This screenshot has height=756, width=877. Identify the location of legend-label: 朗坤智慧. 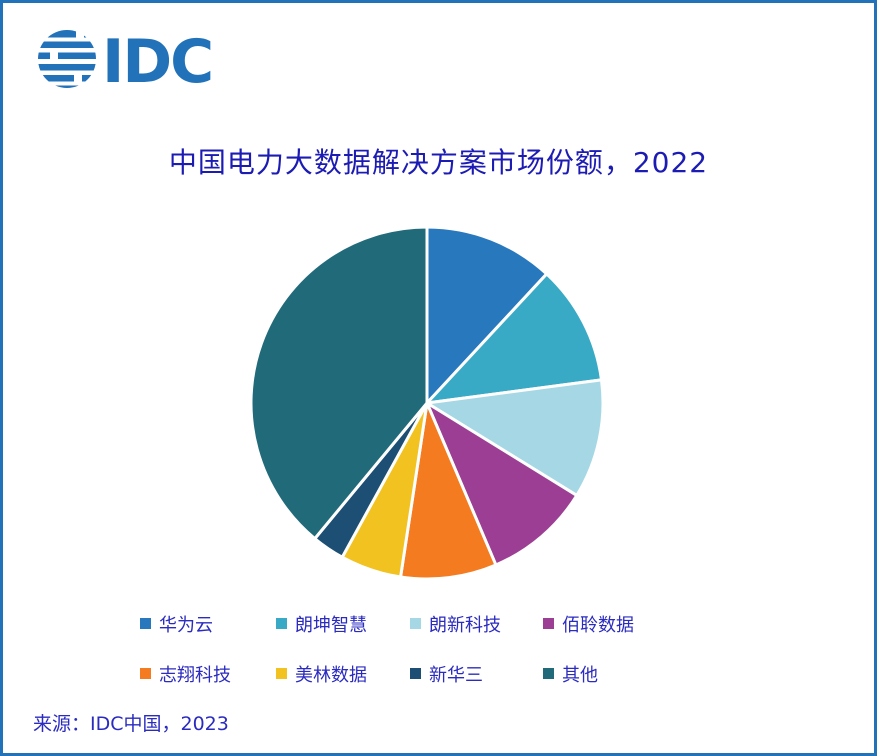
(331, 625).